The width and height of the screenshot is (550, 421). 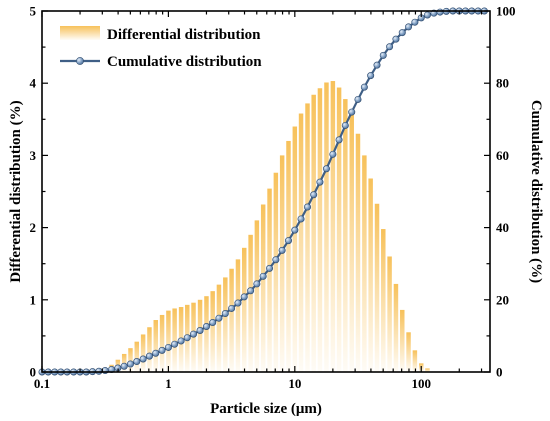 I want to click on y-axis-right-title: Cumulative distribution (%), so click(x=536, y=191).